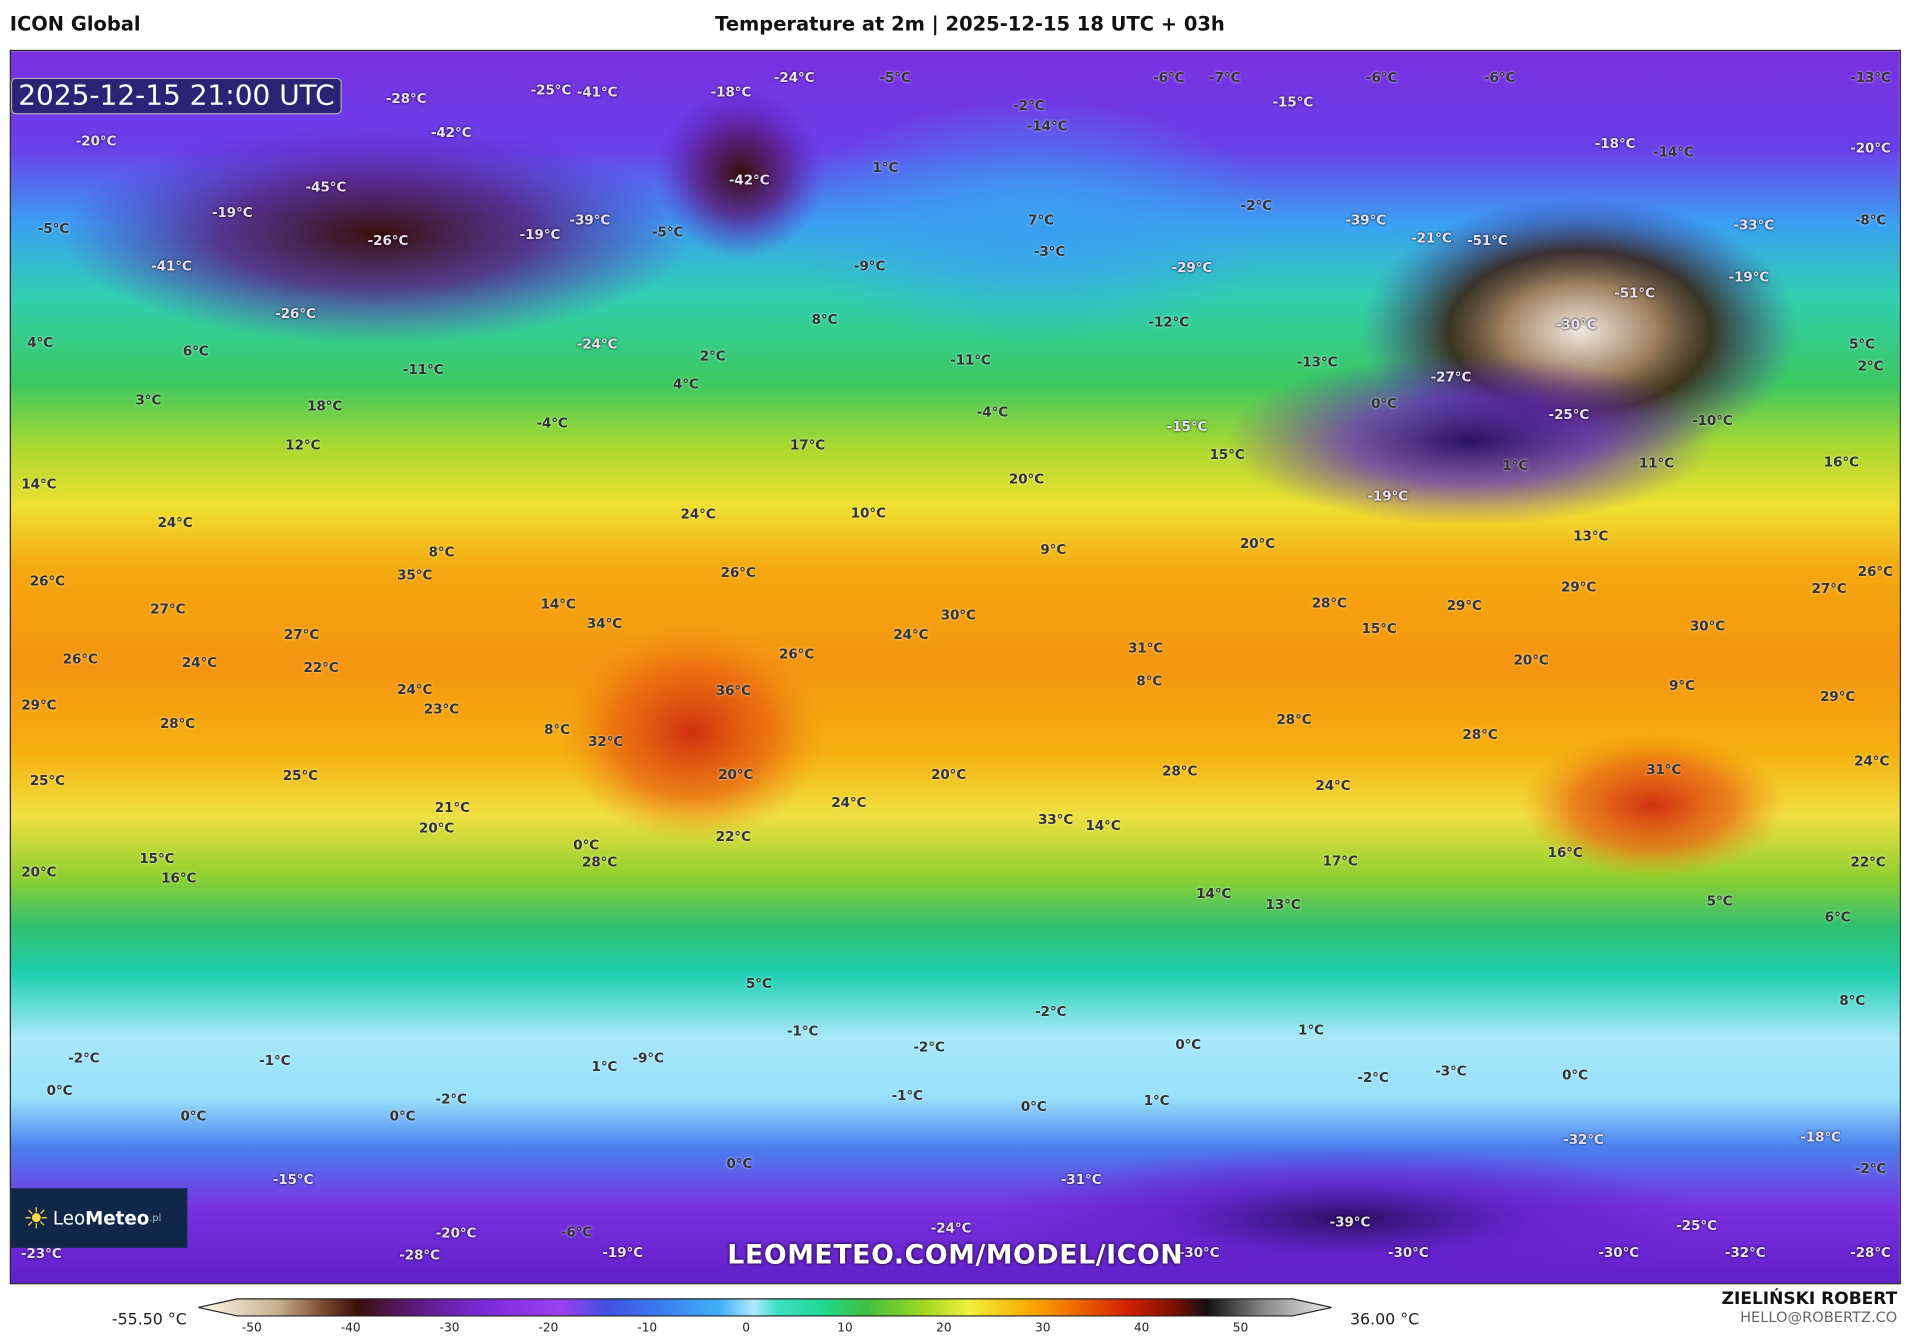  Describe the element at coordinates (1043, 1329) in the screenshot. I see `colorbar-tick: 30` at that location.